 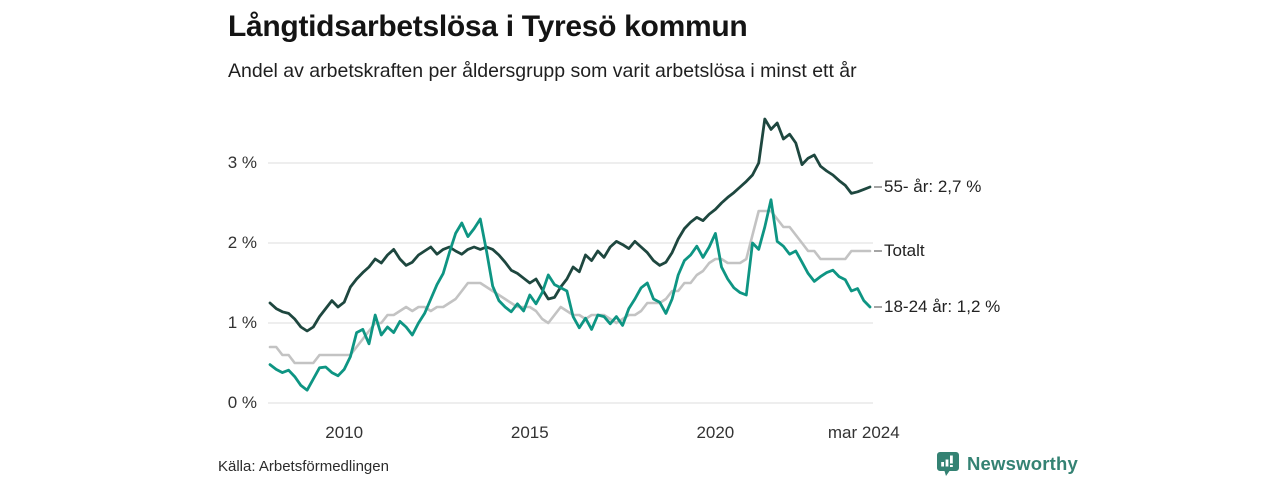 I want to click on series-end-label-18-24: 18-24 år: 1,2 %, so click(x=942, y=306).